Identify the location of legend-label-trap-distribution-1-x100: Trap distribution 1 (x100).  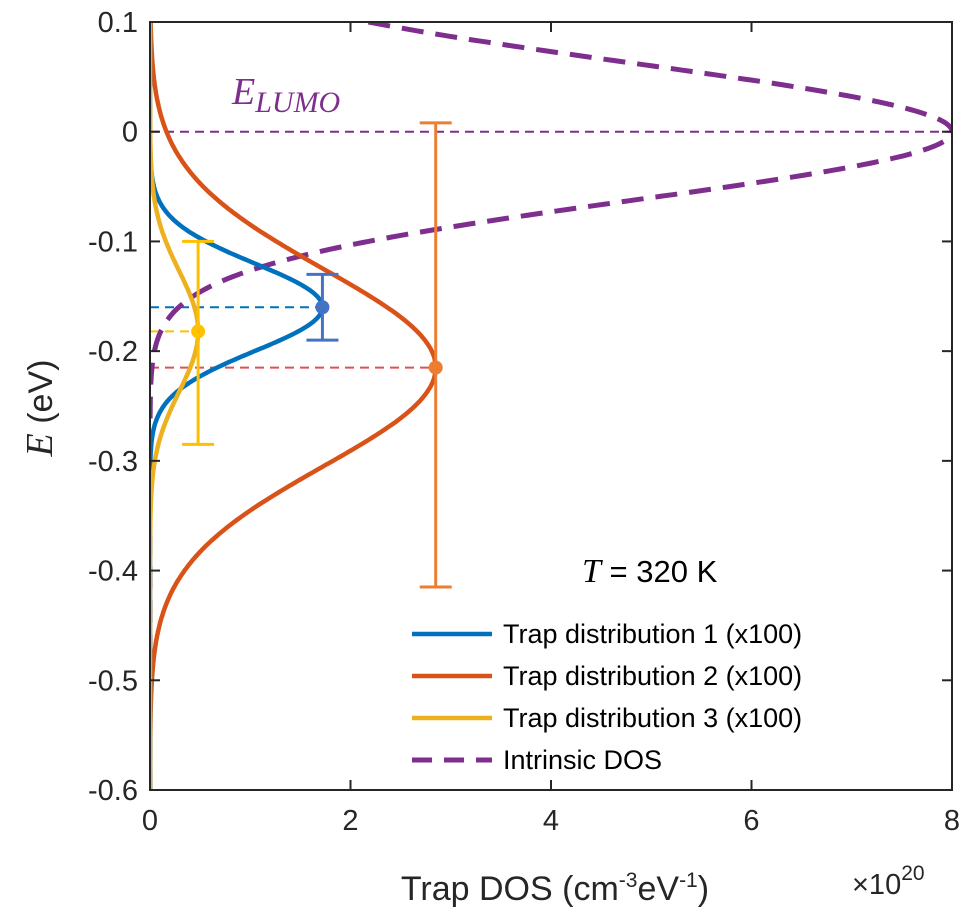
(652, 634).